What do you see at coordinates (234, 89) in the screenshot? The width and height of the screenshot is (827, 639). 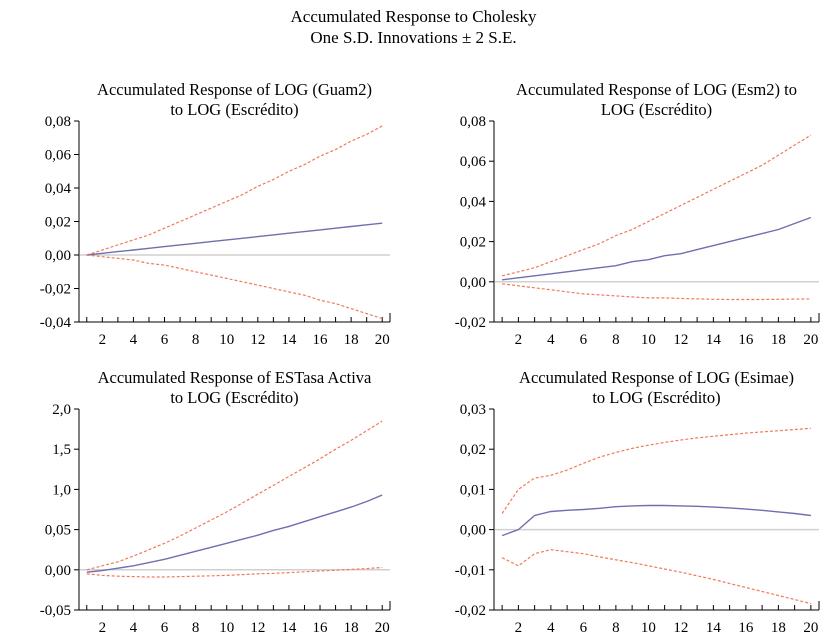 I see `chart-title-line-1: Accumulated Response of LOG (Guam2)` at bounding box center [234, 89].